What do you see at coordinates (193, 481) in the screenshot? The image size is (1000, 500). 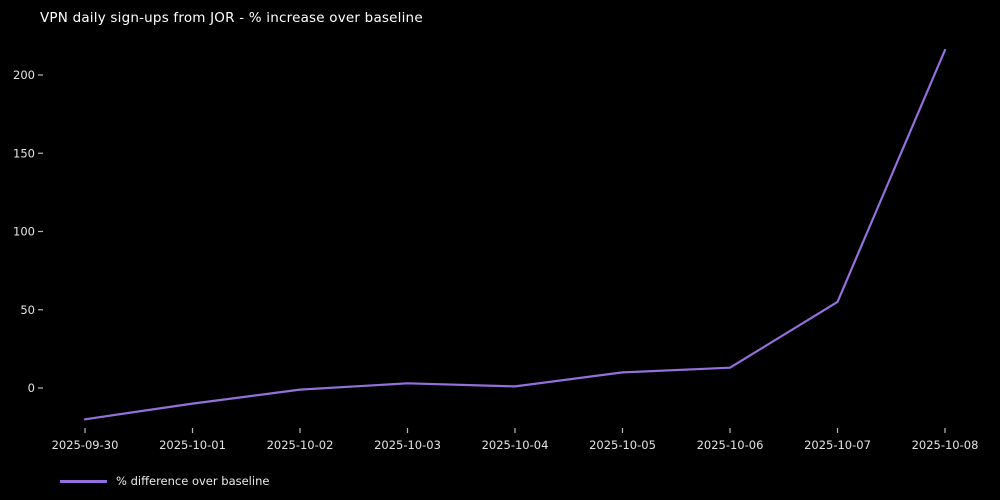 I see `legend-label: % difference over baseline` at bounding box center [193, 481].